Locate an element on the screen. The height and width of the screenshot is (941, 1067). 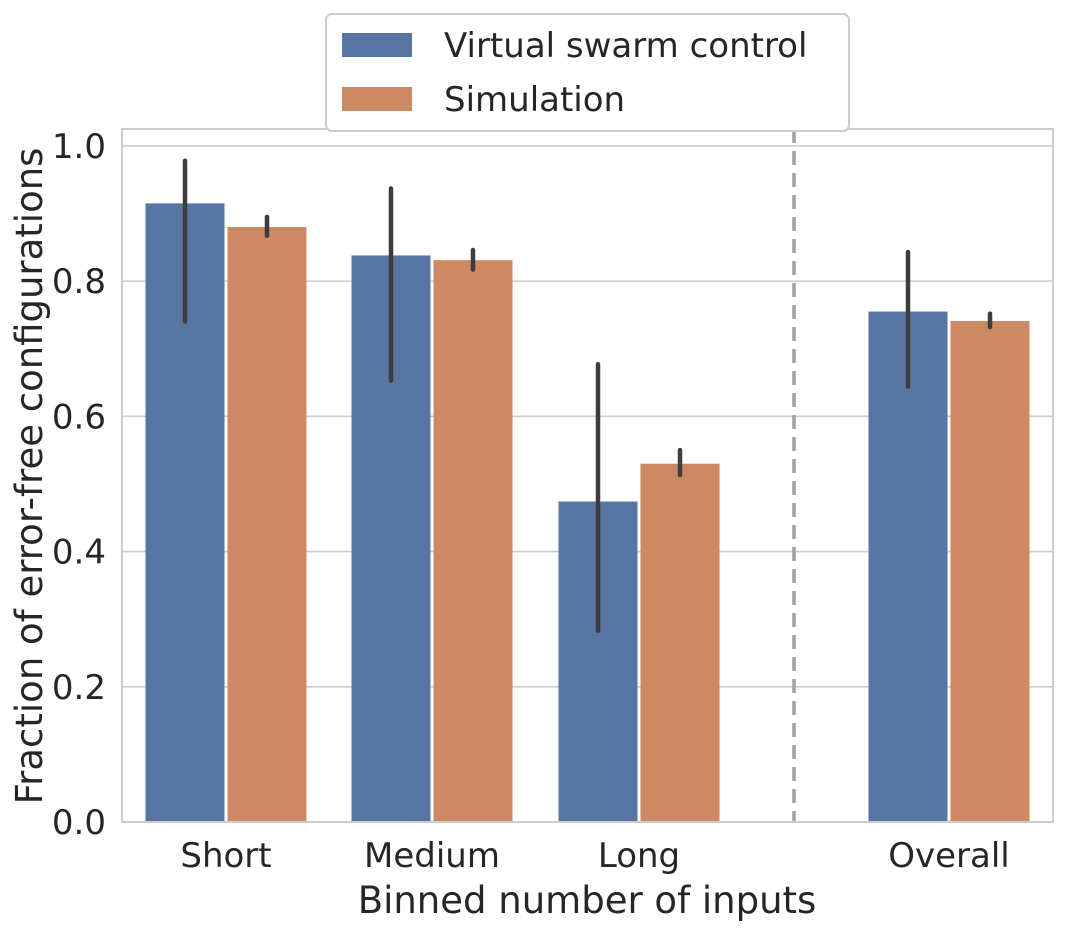
x-tick-label-short: Short is located at coordinates (225, 856).